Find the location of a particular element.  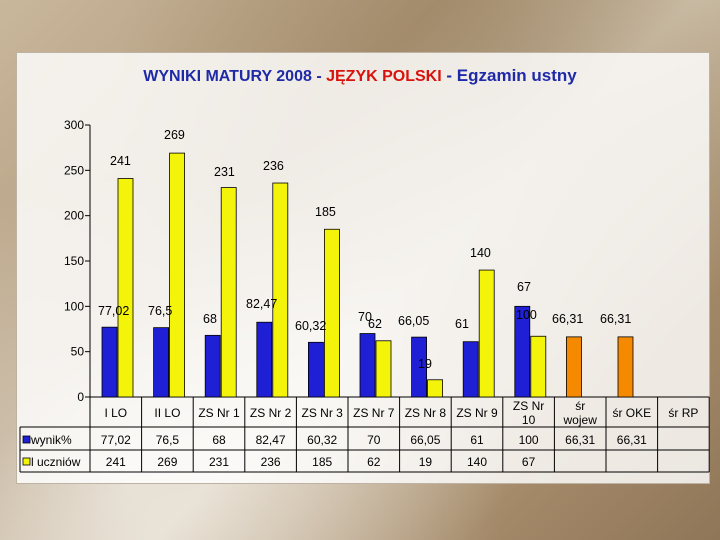

title-part-1: WYNIKI MATURY 2008 - is located at coordinates (235, 76).